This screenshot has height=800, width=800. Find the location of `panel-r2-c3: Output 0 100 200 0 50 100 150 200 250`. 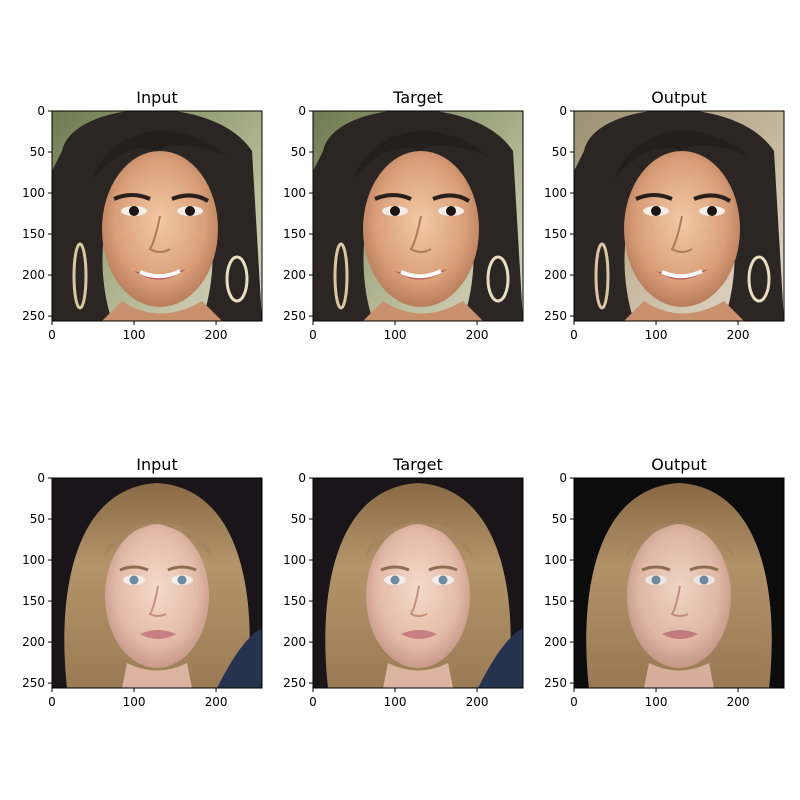

panel-r2-c3: Output 0 100 200 0 50 100 150 200 250 is located at coordinates (664, 582).